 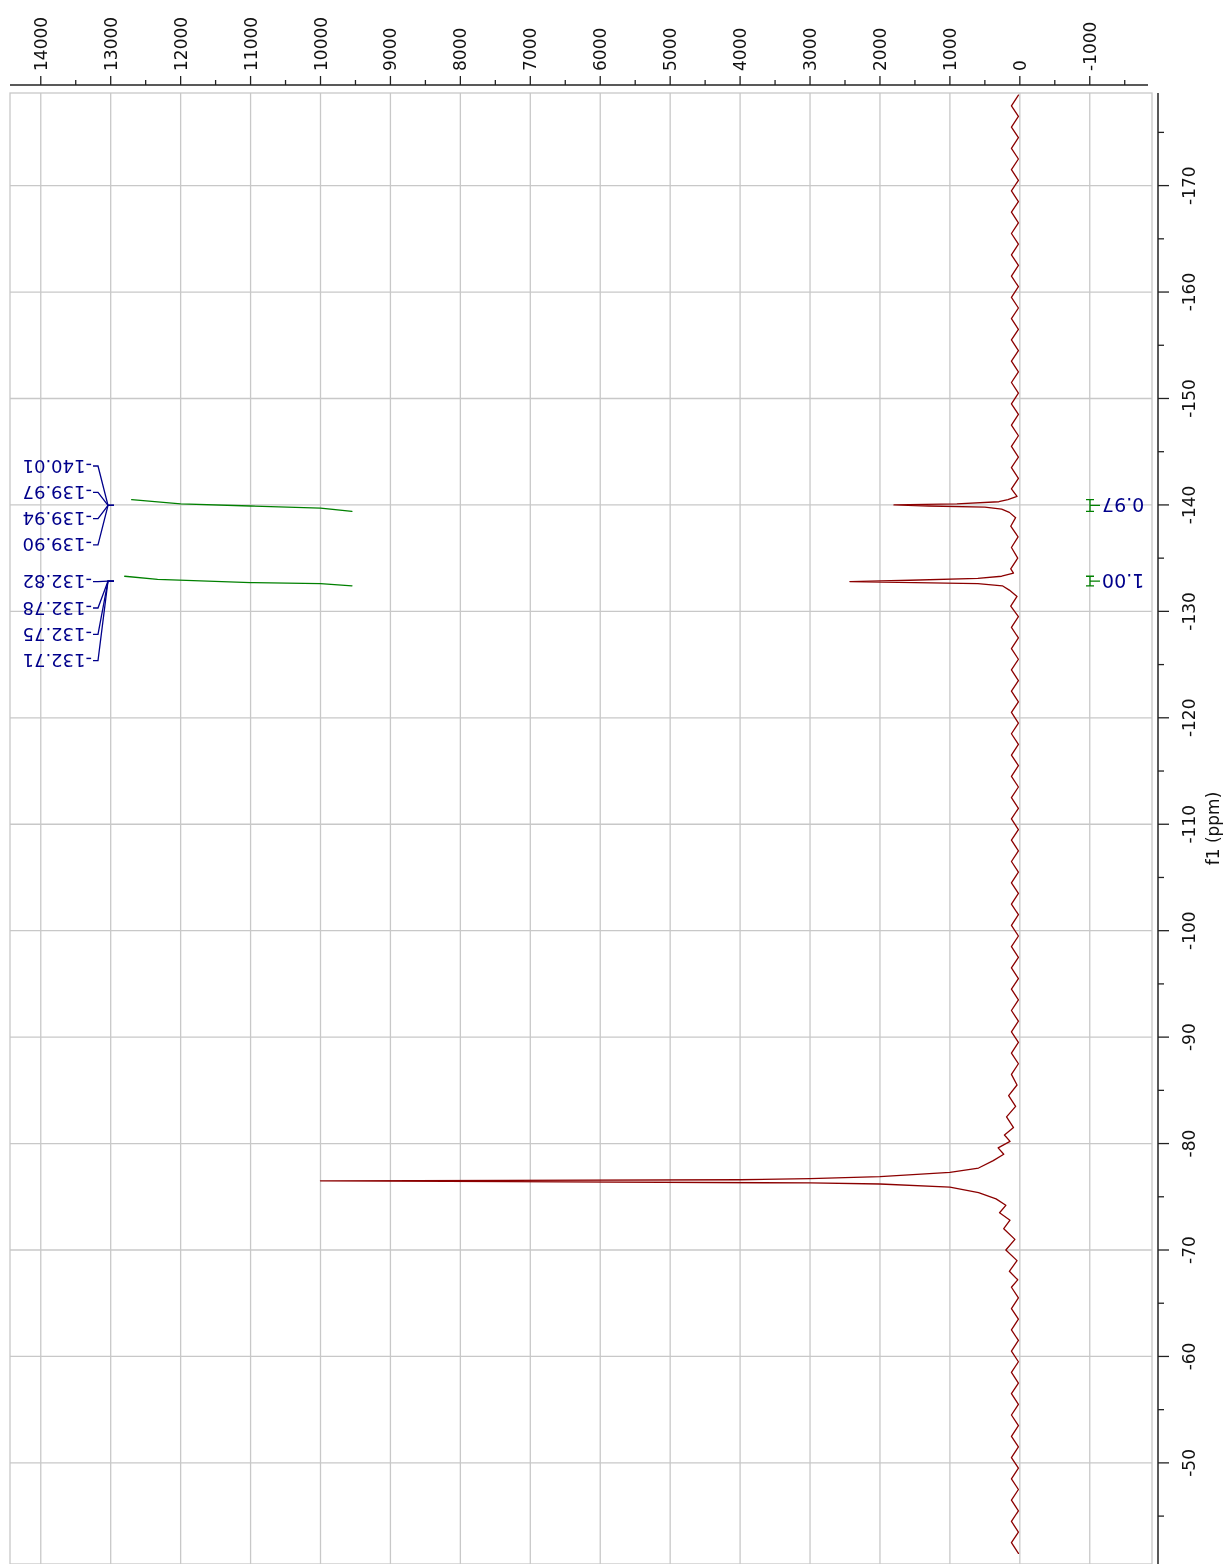 I want to click on annotation: -140.01, so click(x=57, y=466).